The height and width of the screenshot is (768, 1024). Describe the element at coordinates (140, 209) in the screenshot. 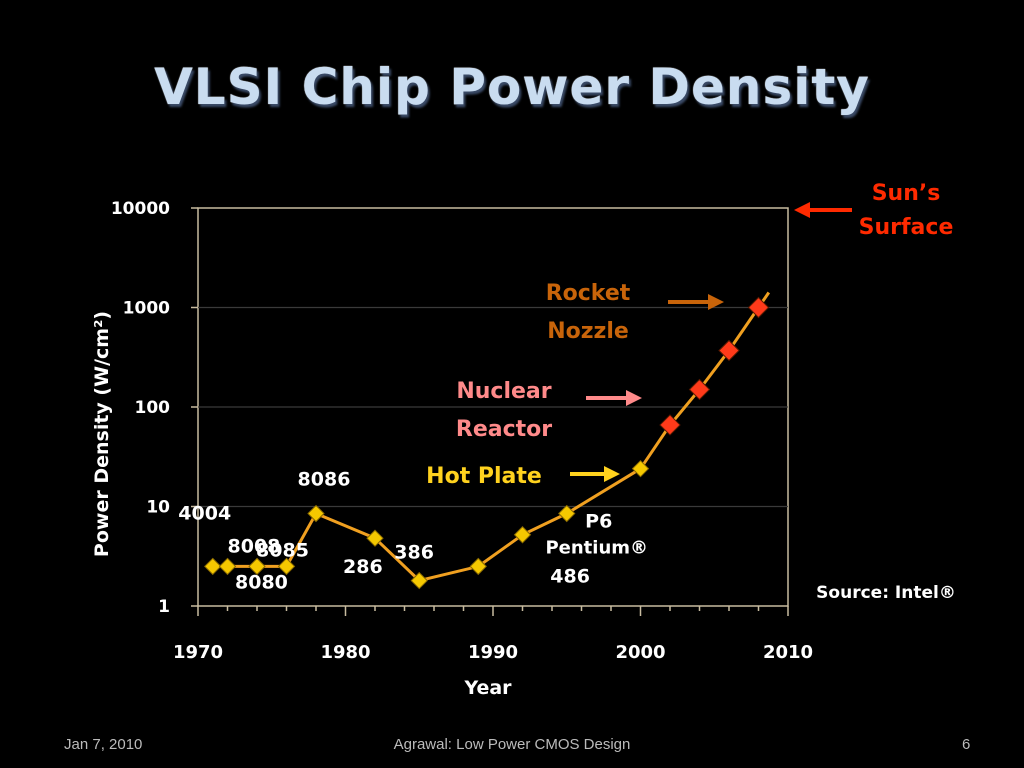

I see `y-tick-label: 10000` at that location.